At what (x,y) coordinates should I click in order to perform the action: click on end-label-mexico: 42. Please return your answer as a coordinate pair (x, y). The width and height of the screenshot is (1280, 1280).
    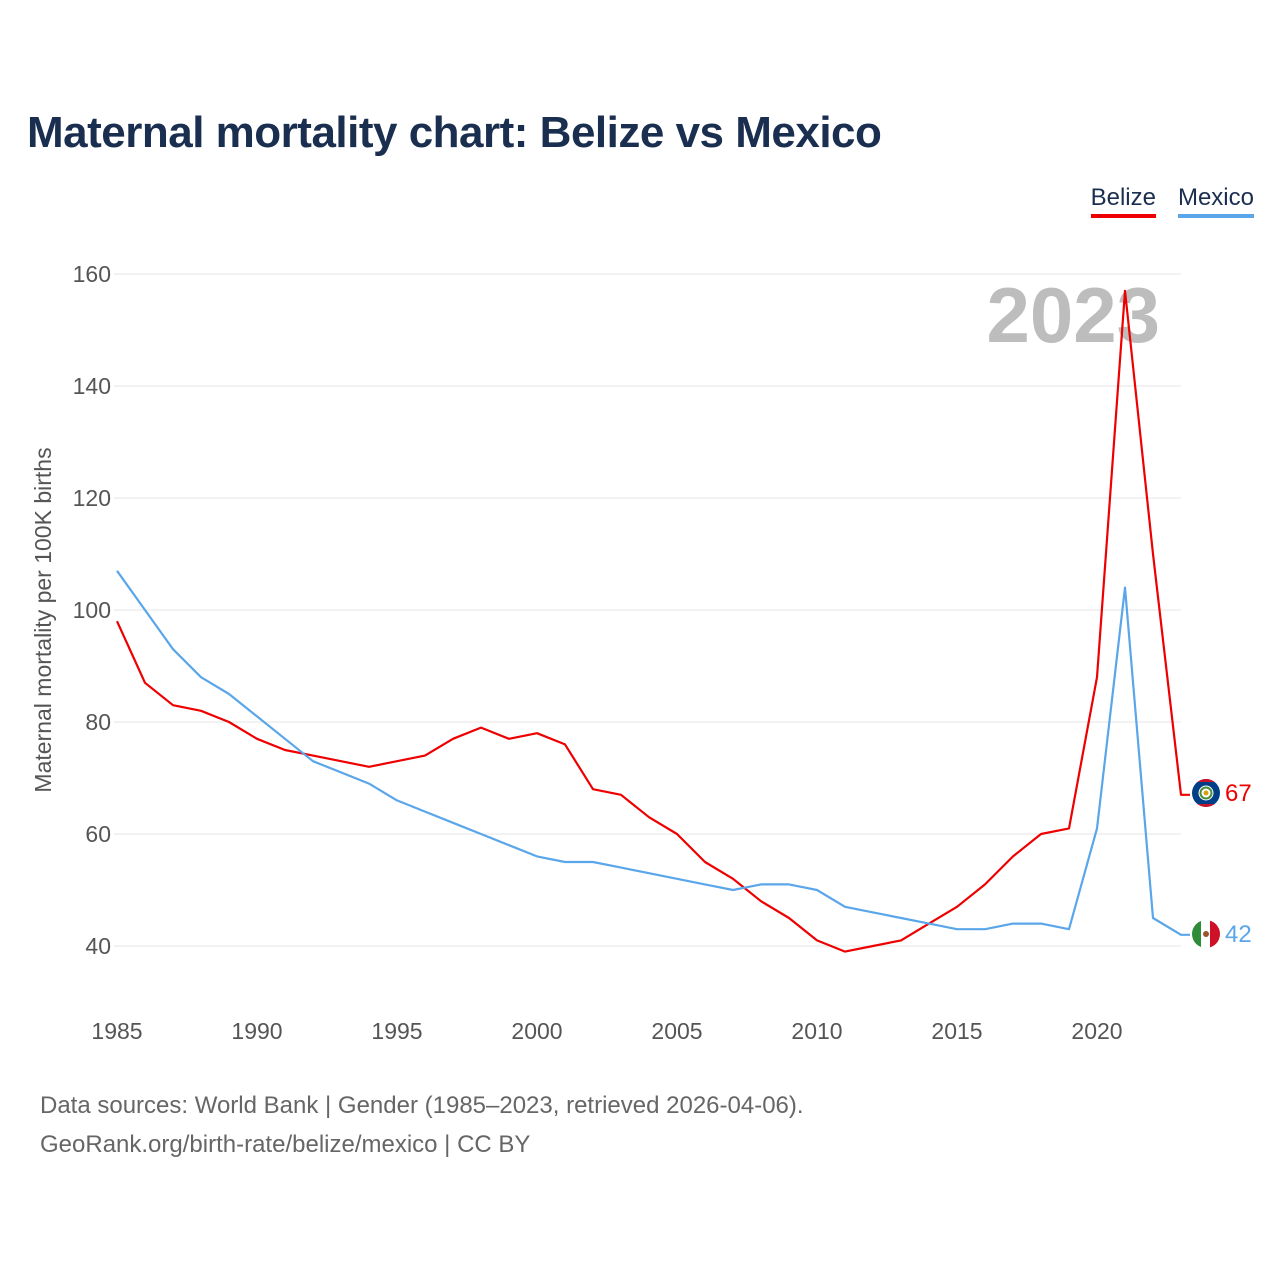
    Looking at the image, I should click on (1238, 934).